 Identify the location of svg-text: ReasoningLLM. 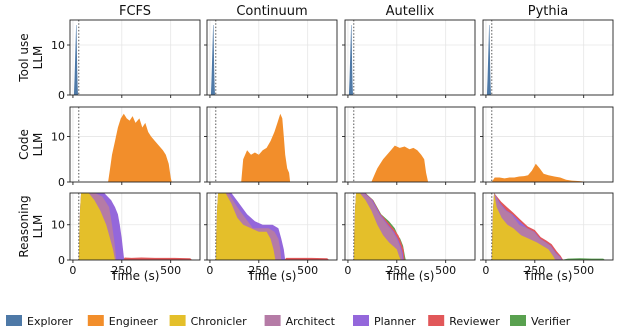
(31, 226).